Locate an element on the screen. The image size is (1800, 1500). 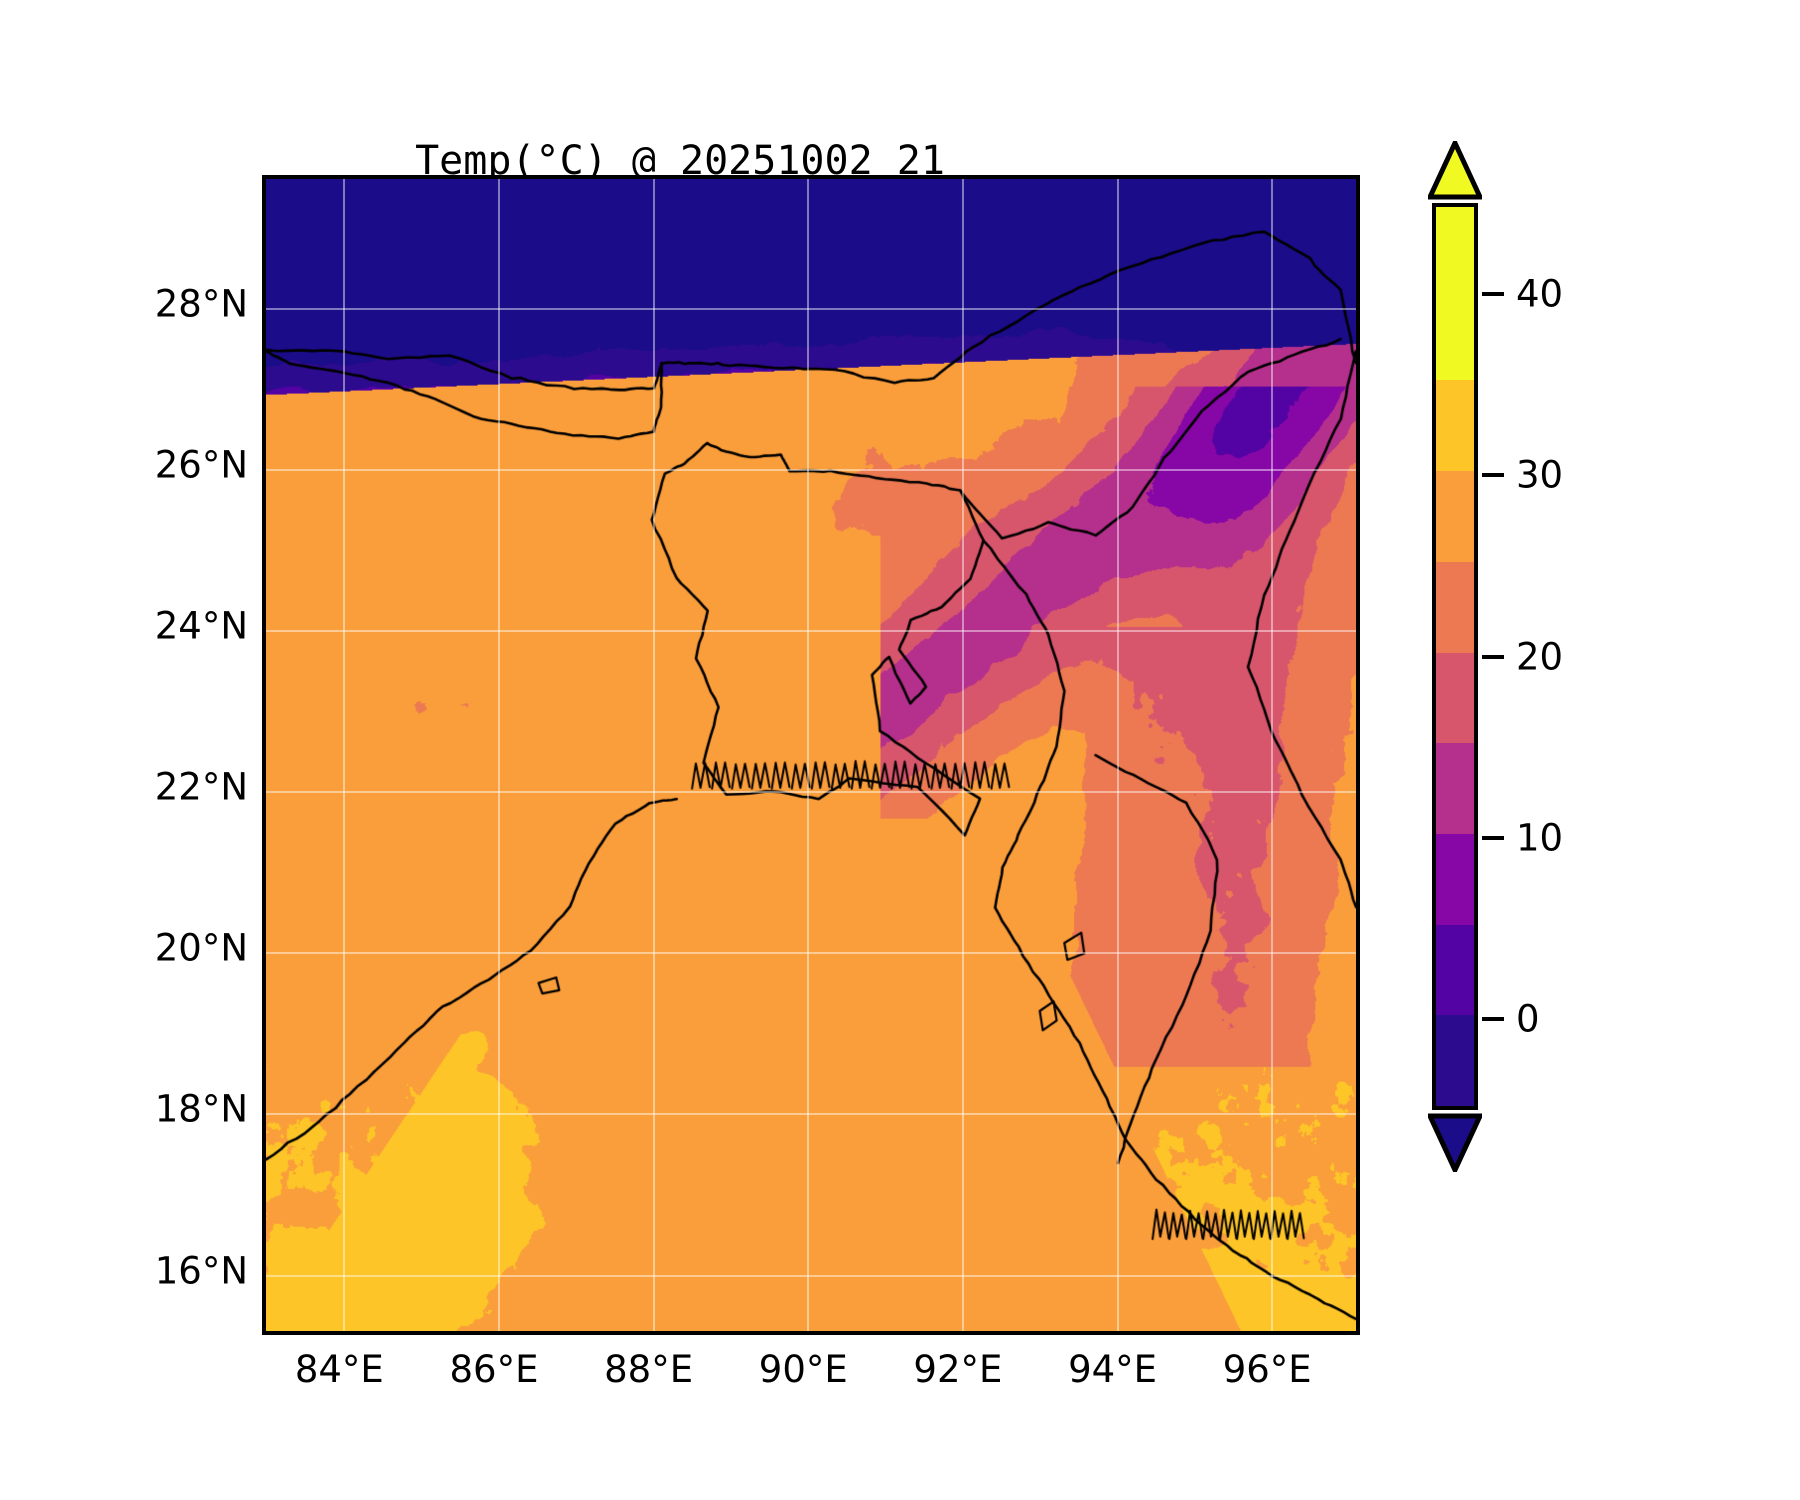
longitude-tick-label: 84°E is located at coordinates (339, 1369).